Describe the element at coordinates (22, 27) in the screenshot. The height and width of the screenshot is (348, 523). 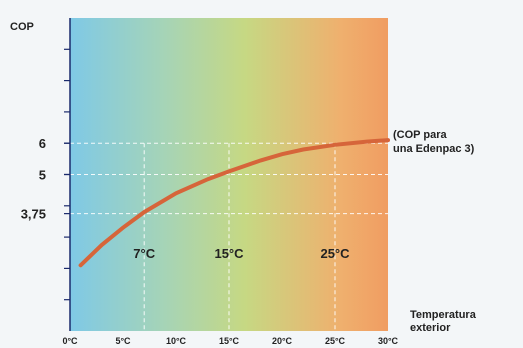
I see `y-axis-label: COP` at that location.